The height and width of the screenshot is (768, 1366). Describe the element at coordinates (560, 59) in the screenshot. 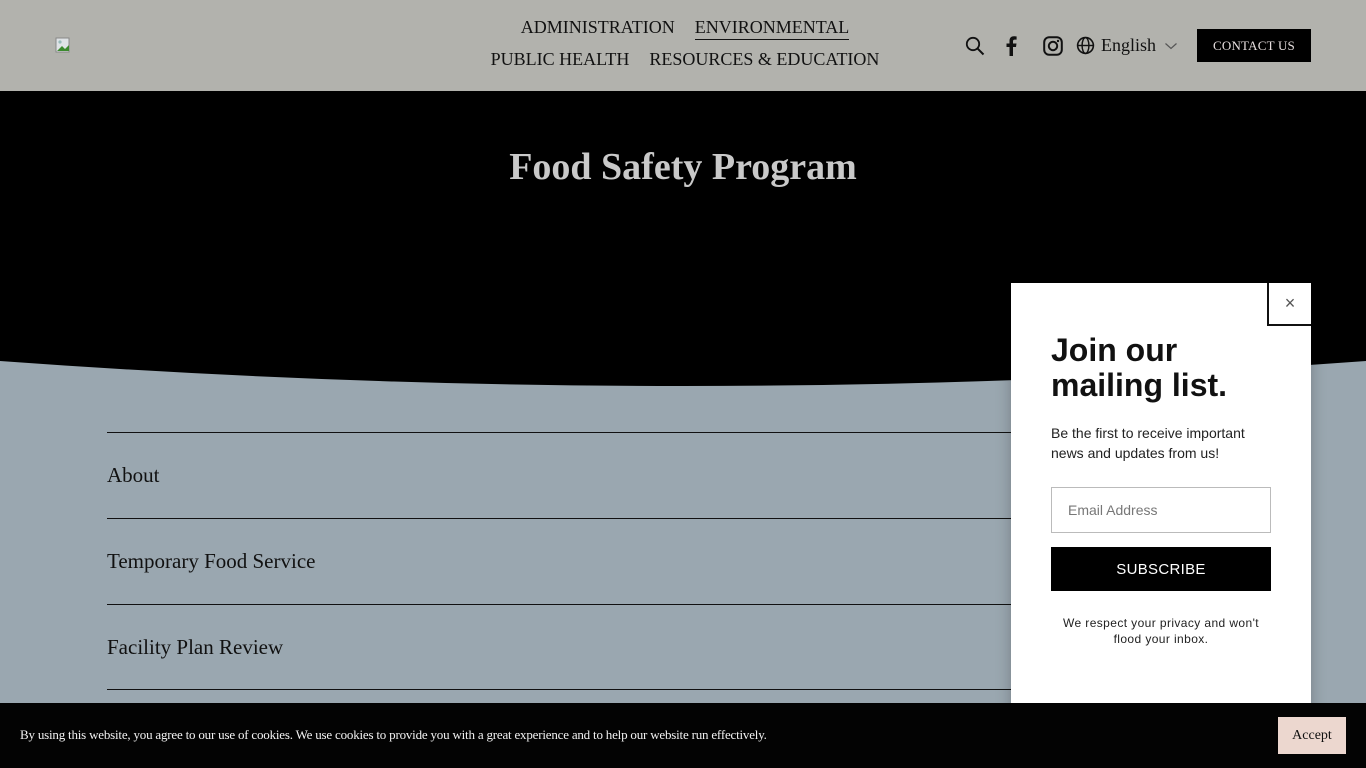

I see `nav-item-public-health: PUBLIC HEALTH` at that location.